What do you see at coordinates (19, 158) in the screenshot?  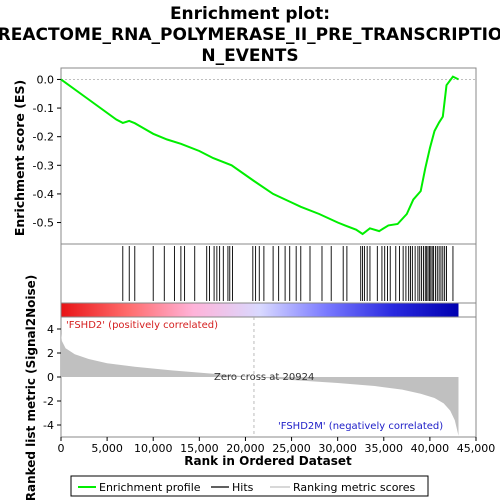 I see `es-ylabel: Enrichment score (ES)` at bounding box center [19, 158].